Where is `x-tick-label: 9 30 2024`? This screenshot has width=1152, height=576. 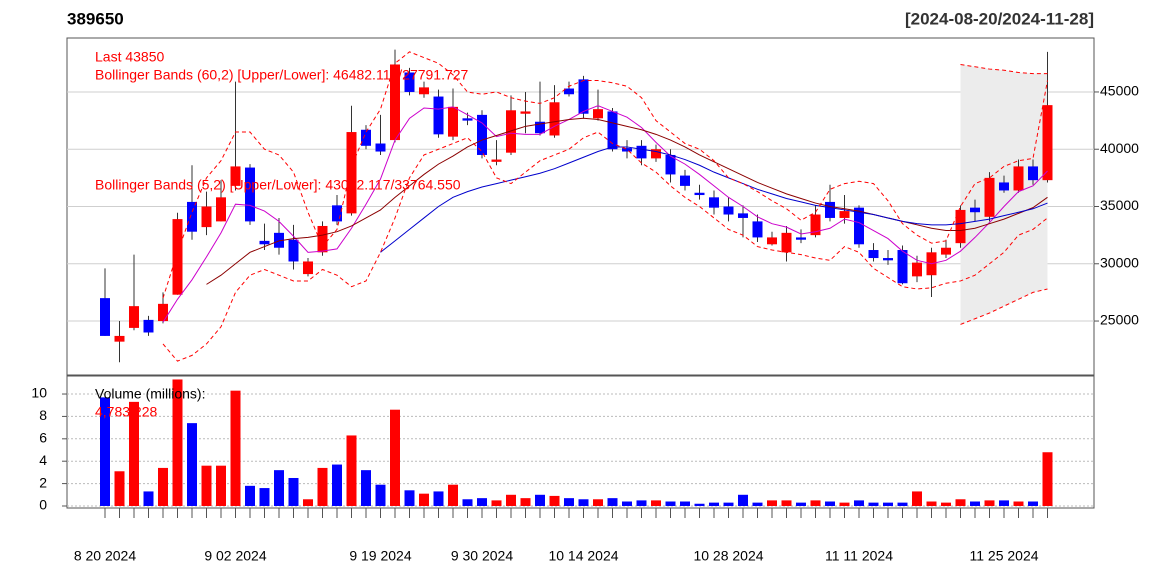
x-tick-label: 9 30 2024 is located at coordinates (482, 556).